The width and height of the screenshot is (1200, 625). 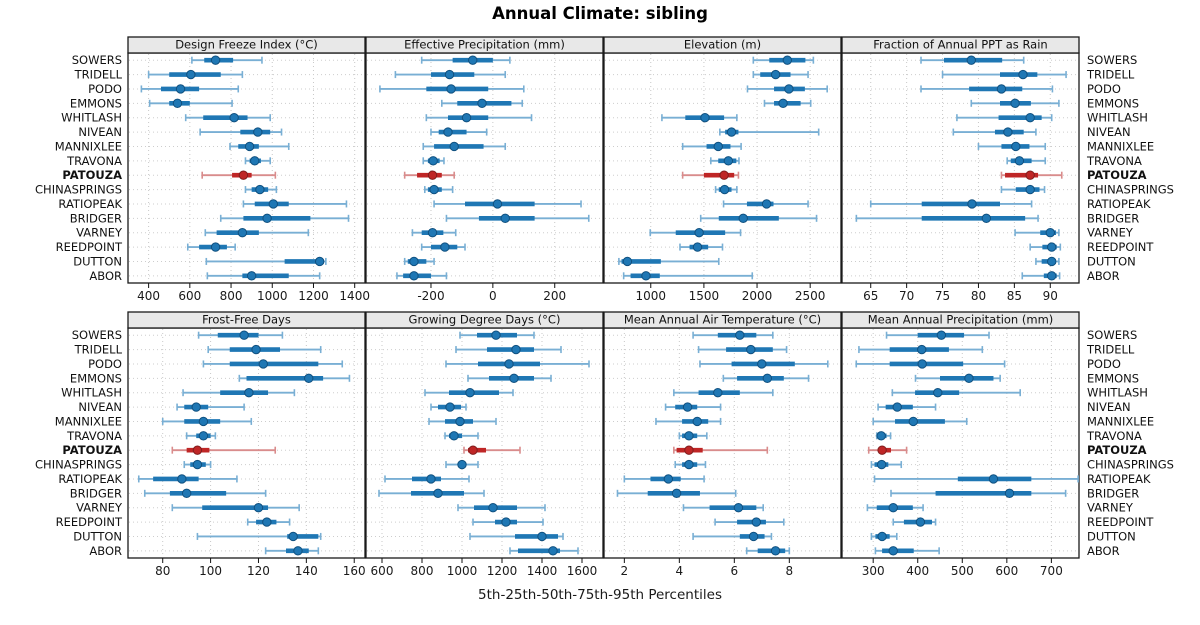 I want to click on site-label-left: CHINASPRINGS, so click(x=78, y=190).